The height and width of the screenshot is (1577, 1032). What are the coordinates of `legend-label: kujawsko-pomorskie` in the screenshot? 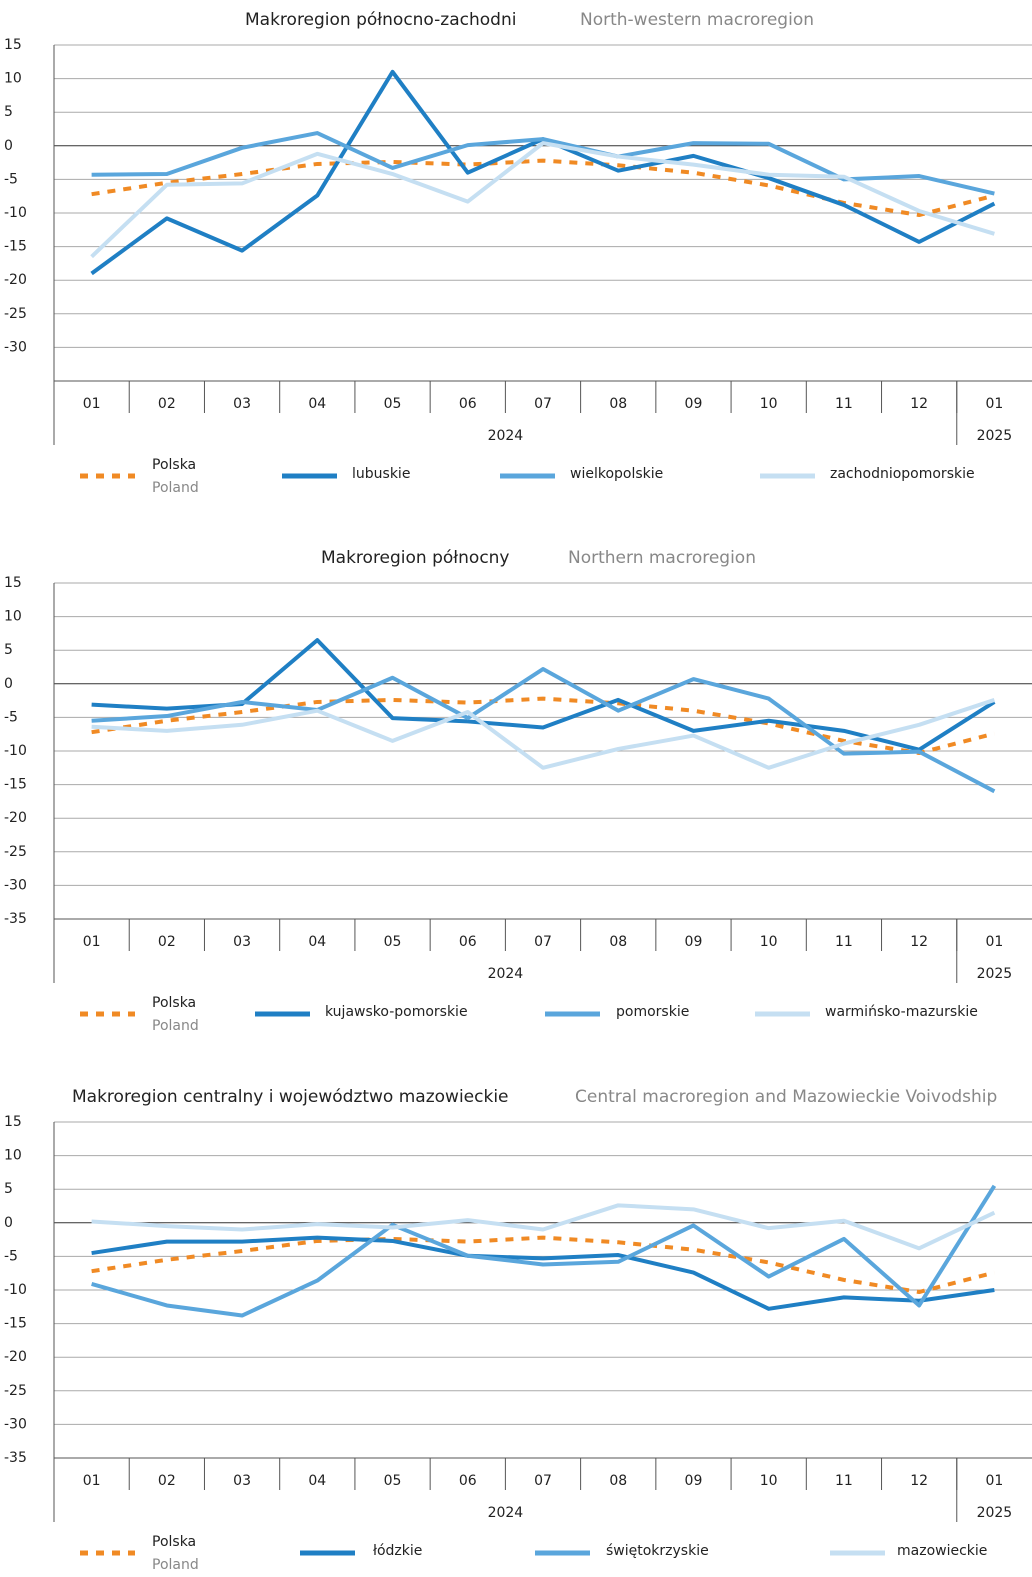 It's located at (396, 1012).